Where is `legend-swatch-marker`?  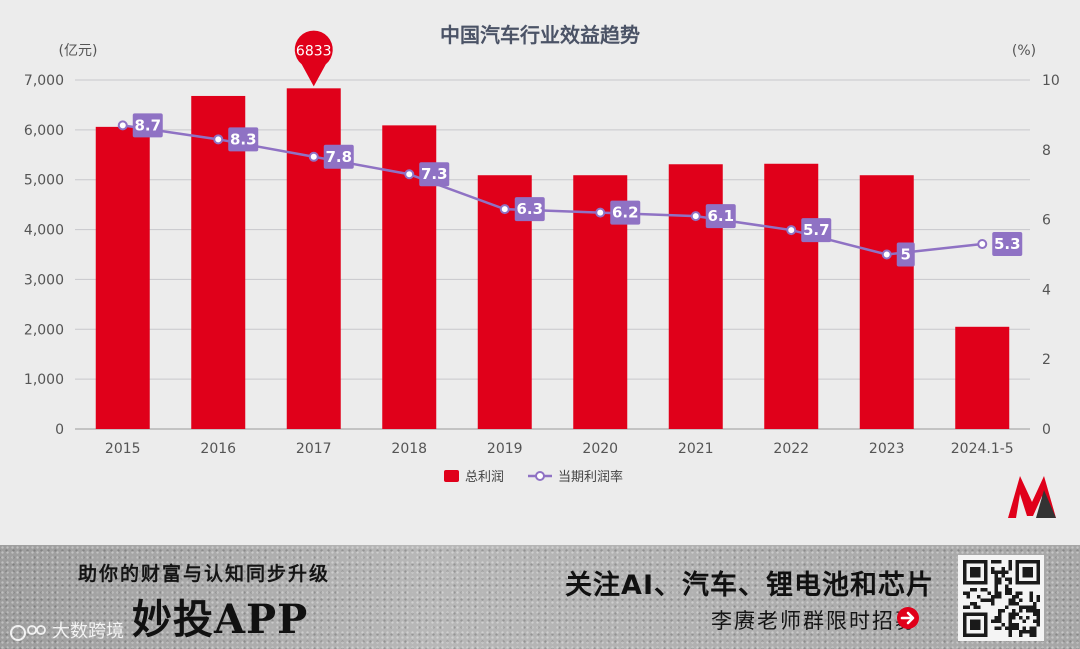 legend-swatch-marker is located at coordinates (540, 476).